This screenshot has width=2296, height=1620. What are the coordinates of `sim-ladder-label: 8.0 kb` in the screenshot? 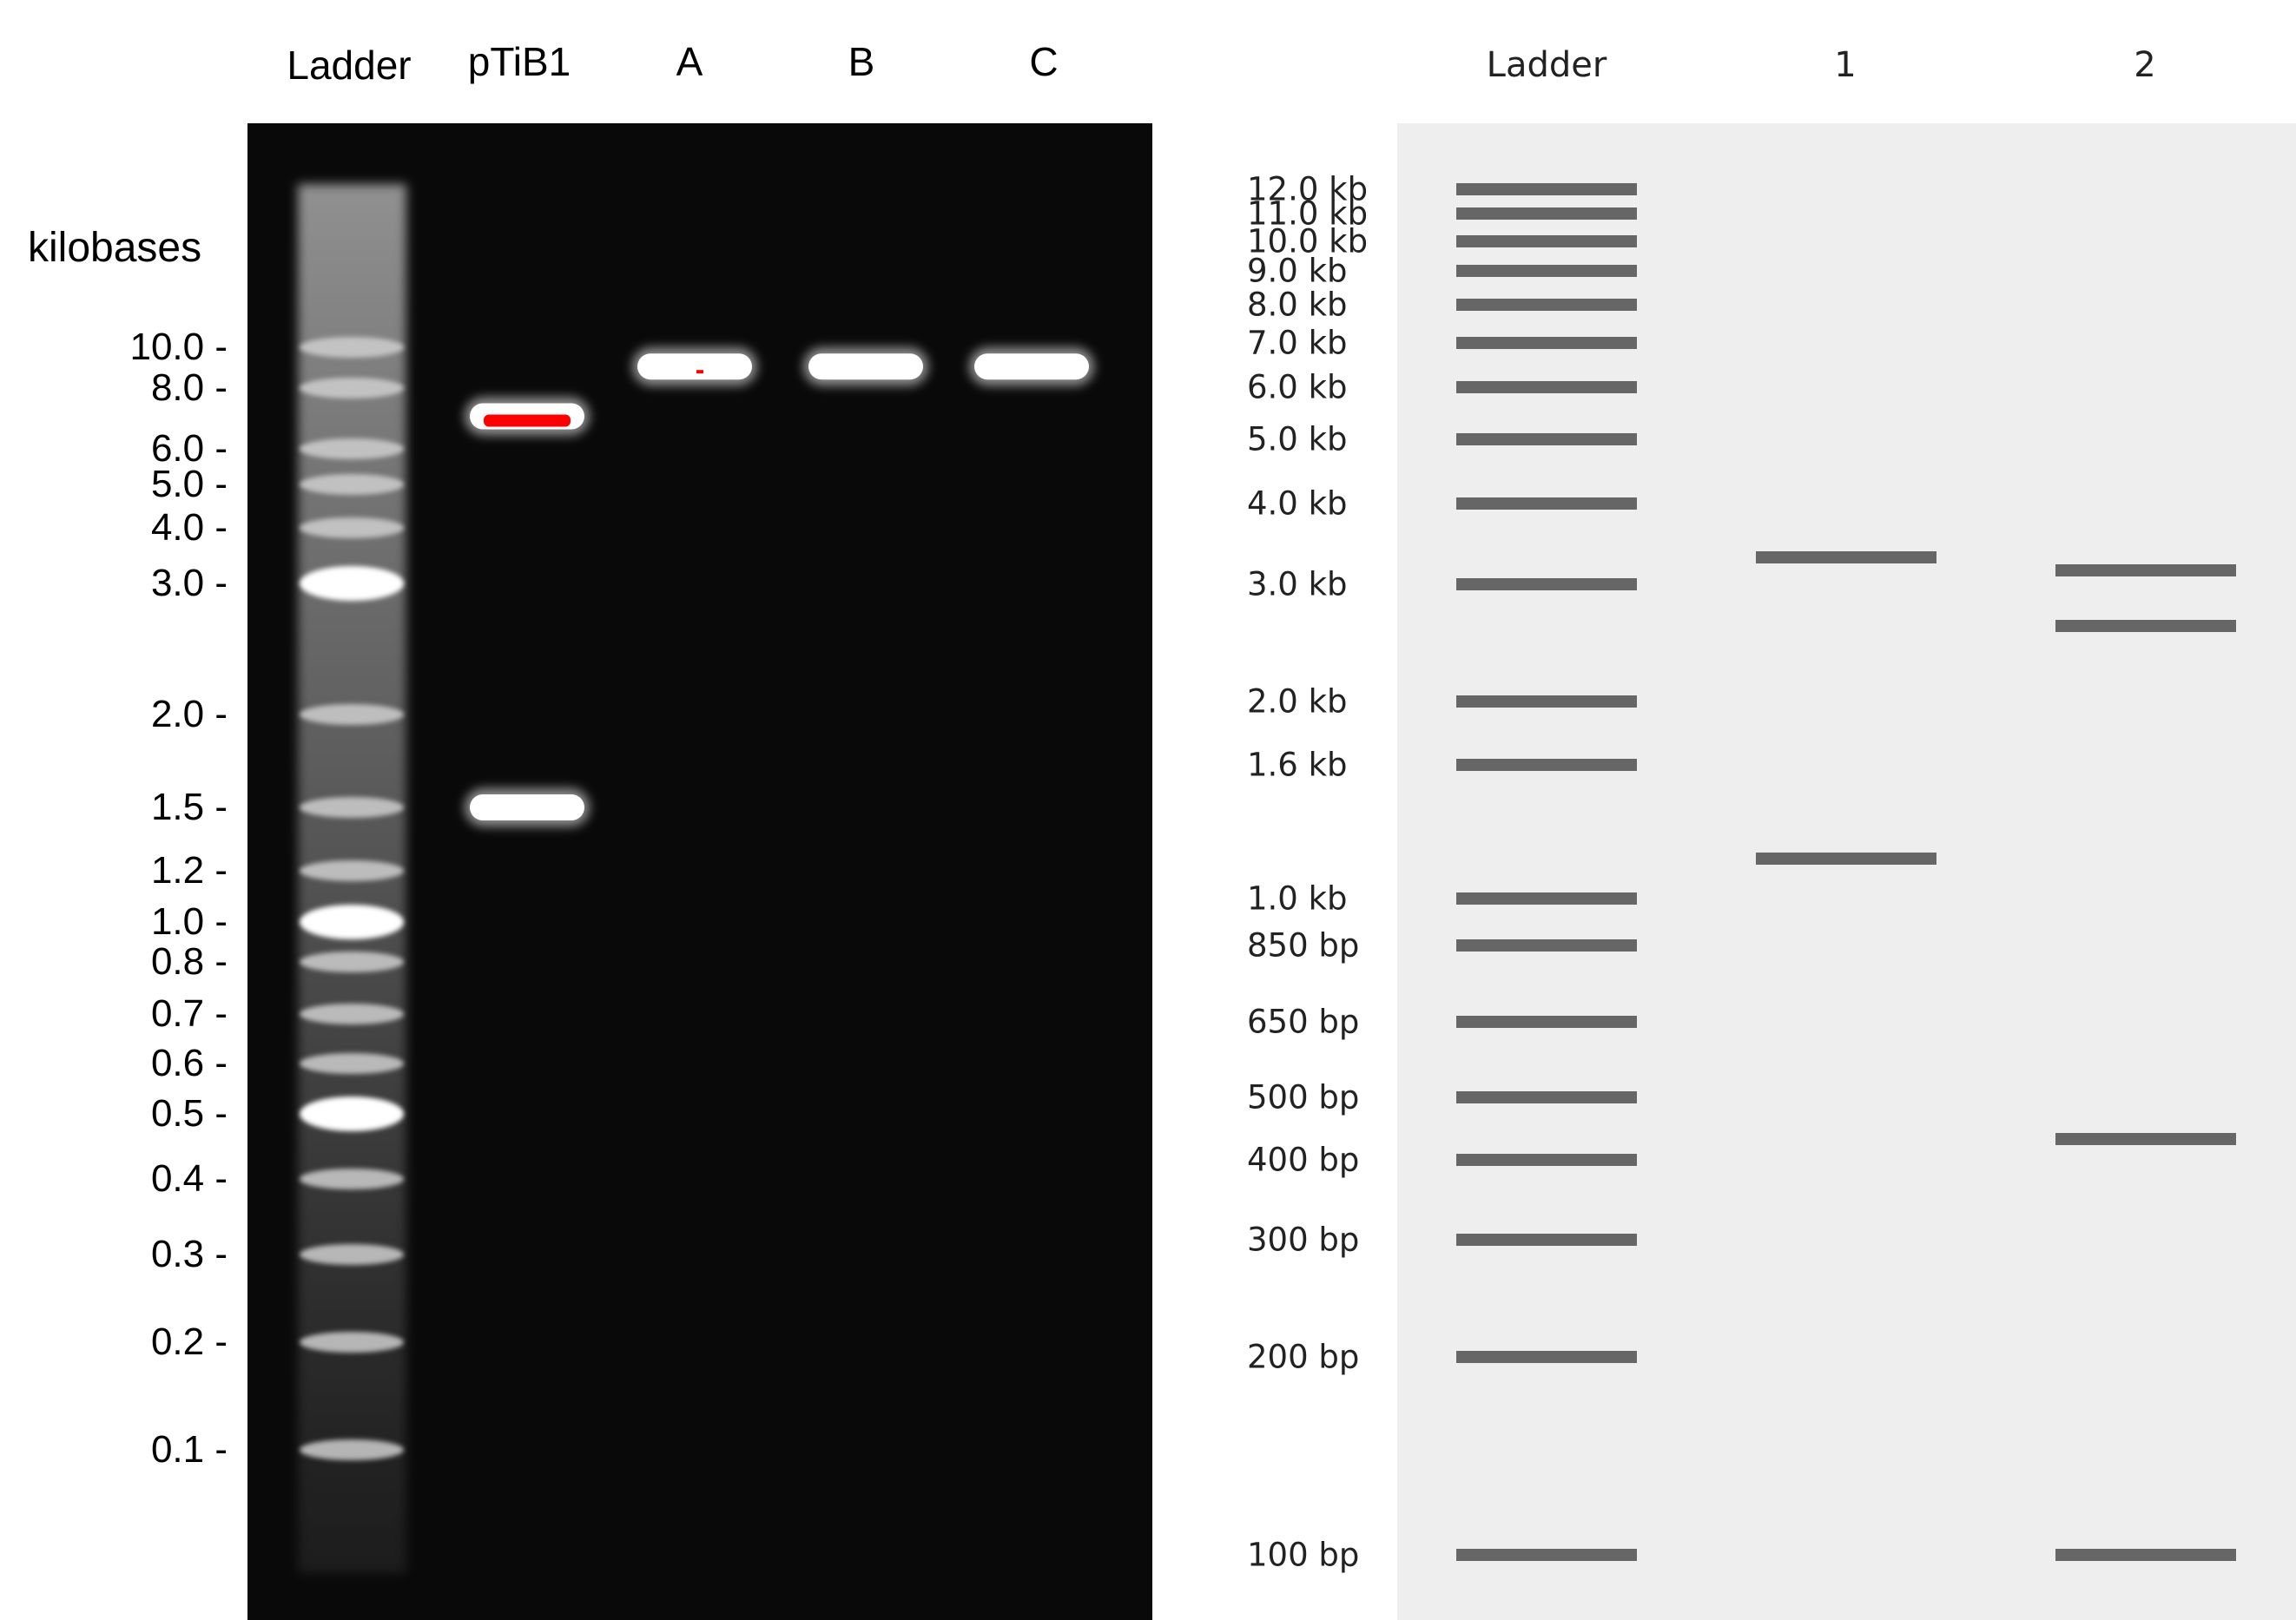 It's located at (1297, 305).